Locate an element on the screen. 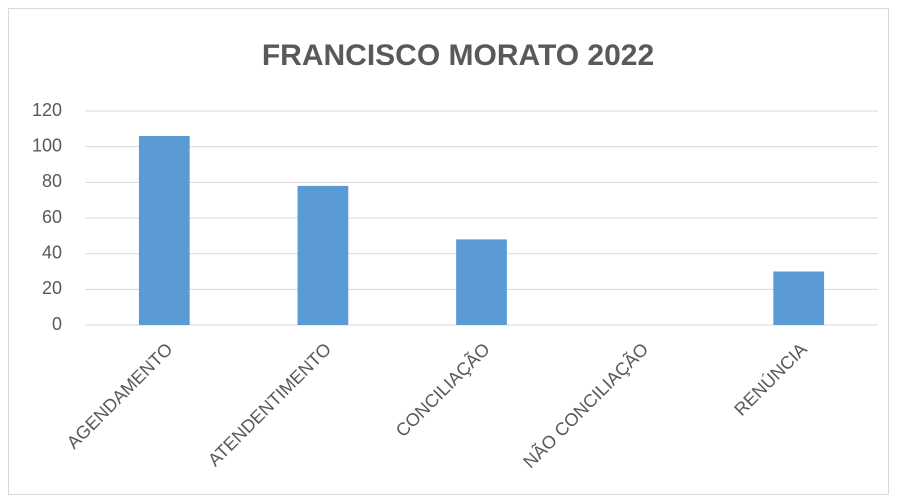  chart-title: FRANCISCO MORATO 2022 is located at coordinates (458, 55).